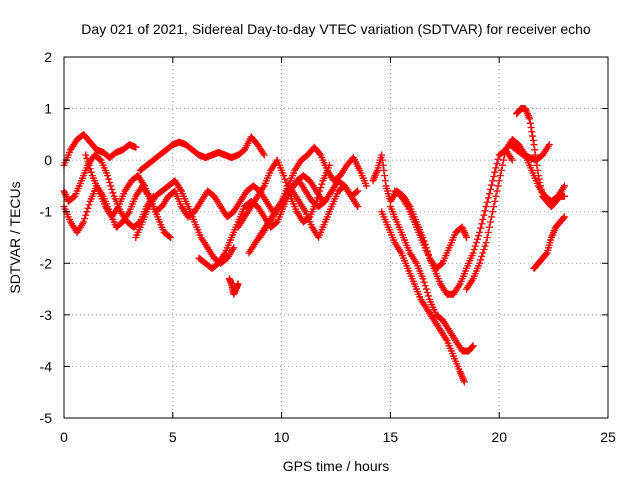 Image resolution: width=640 pixels, height=480 pixels. Describe the element at coordinates (499, 437) in the screenshot. I see `x-tick-label: 20` at that location.